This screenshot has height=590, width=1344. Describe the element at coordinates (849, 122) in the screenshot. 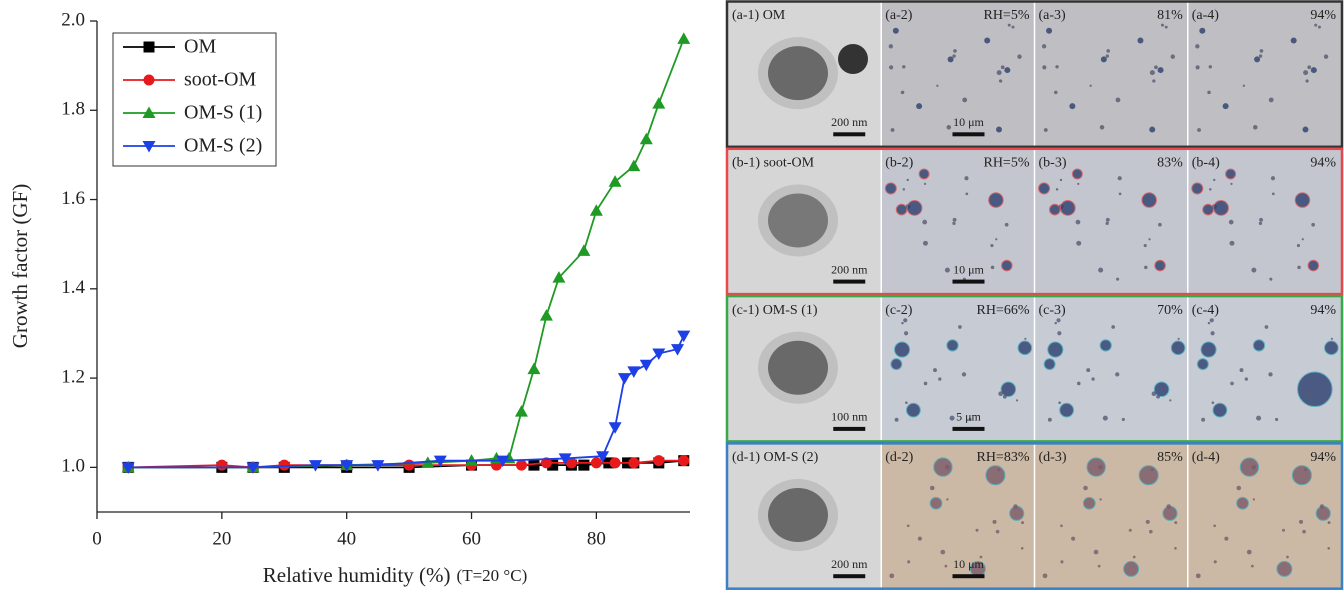

I see `scale-label: 200 nm` at that location.